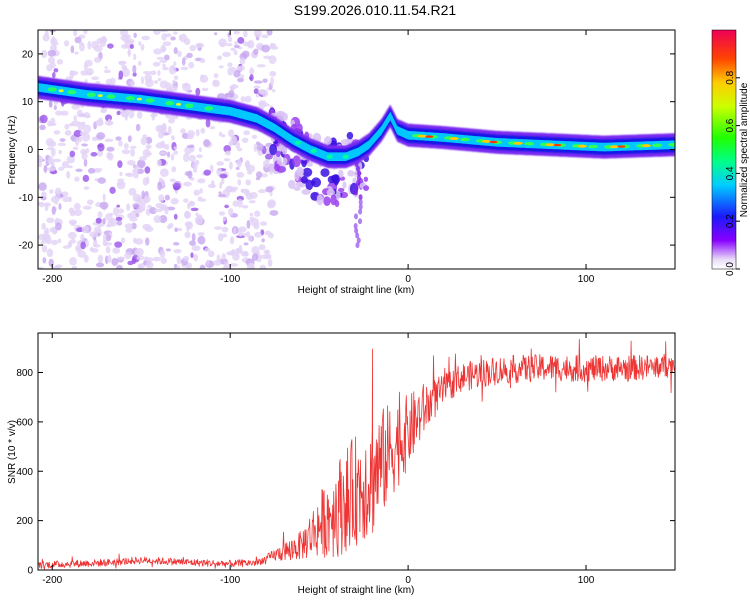 The width and height of the screenshot is (750, 600). Describe the element at coordinates (52, 580) in the screenshot. I see `snr-x-tick-label: -200` at that location.